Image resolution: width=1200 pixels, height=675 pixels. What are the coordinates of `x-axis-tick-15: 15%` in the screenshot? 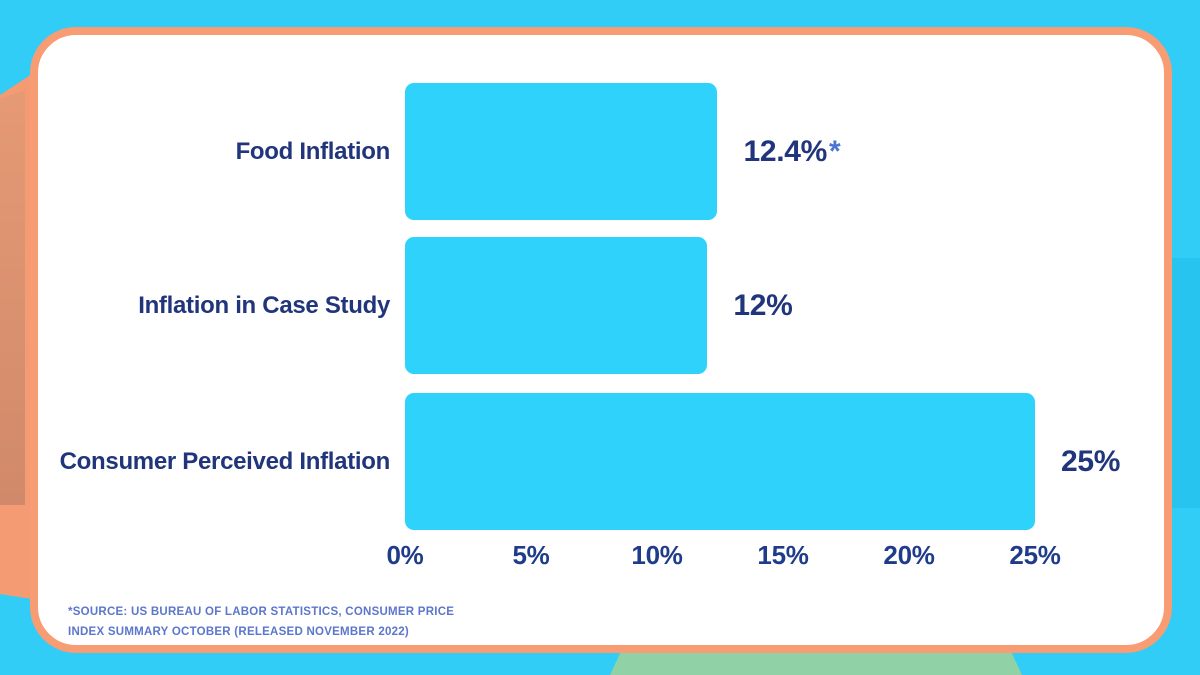 It's located at (783, 554).